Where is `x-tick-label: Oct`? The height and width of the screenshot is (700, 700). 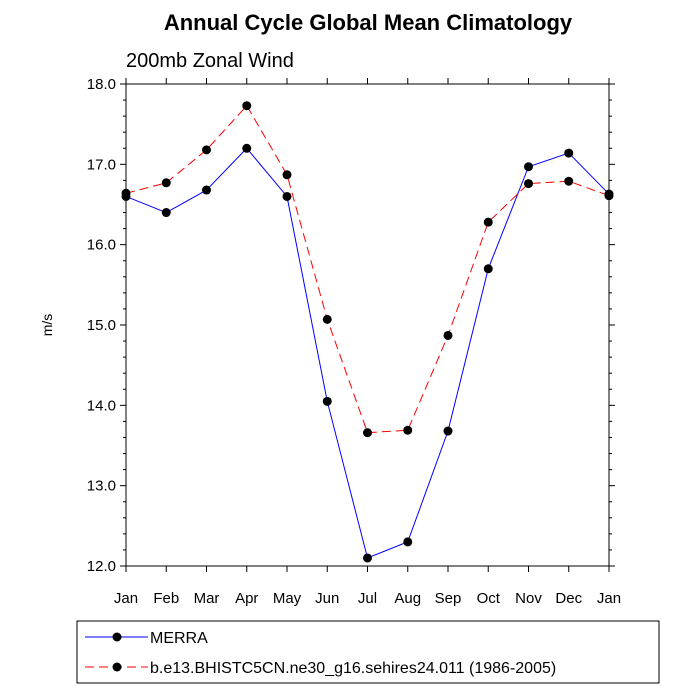
x-tick-label: Oct is located at coordinates (489, 598).